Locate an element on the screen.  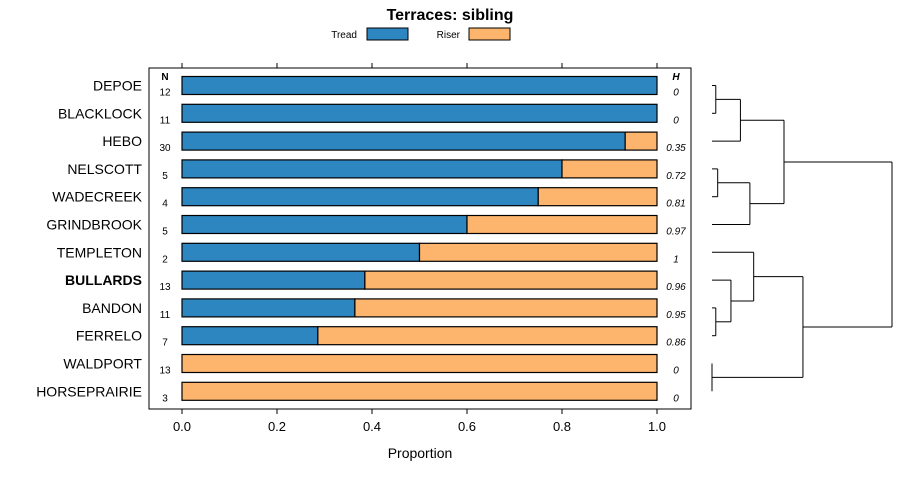
n-value: 2 is located at coordinates (165, 259).